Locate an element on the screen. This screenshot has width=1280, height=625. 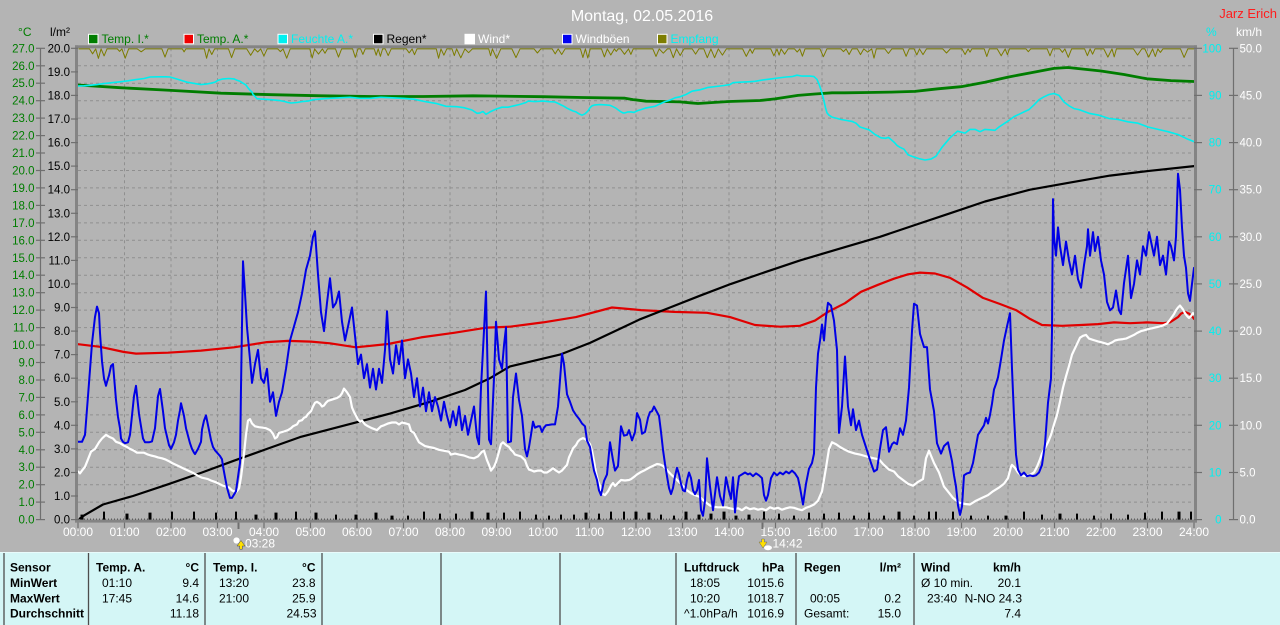
svg-text: 19.0 is located at coordinates (23, 189).